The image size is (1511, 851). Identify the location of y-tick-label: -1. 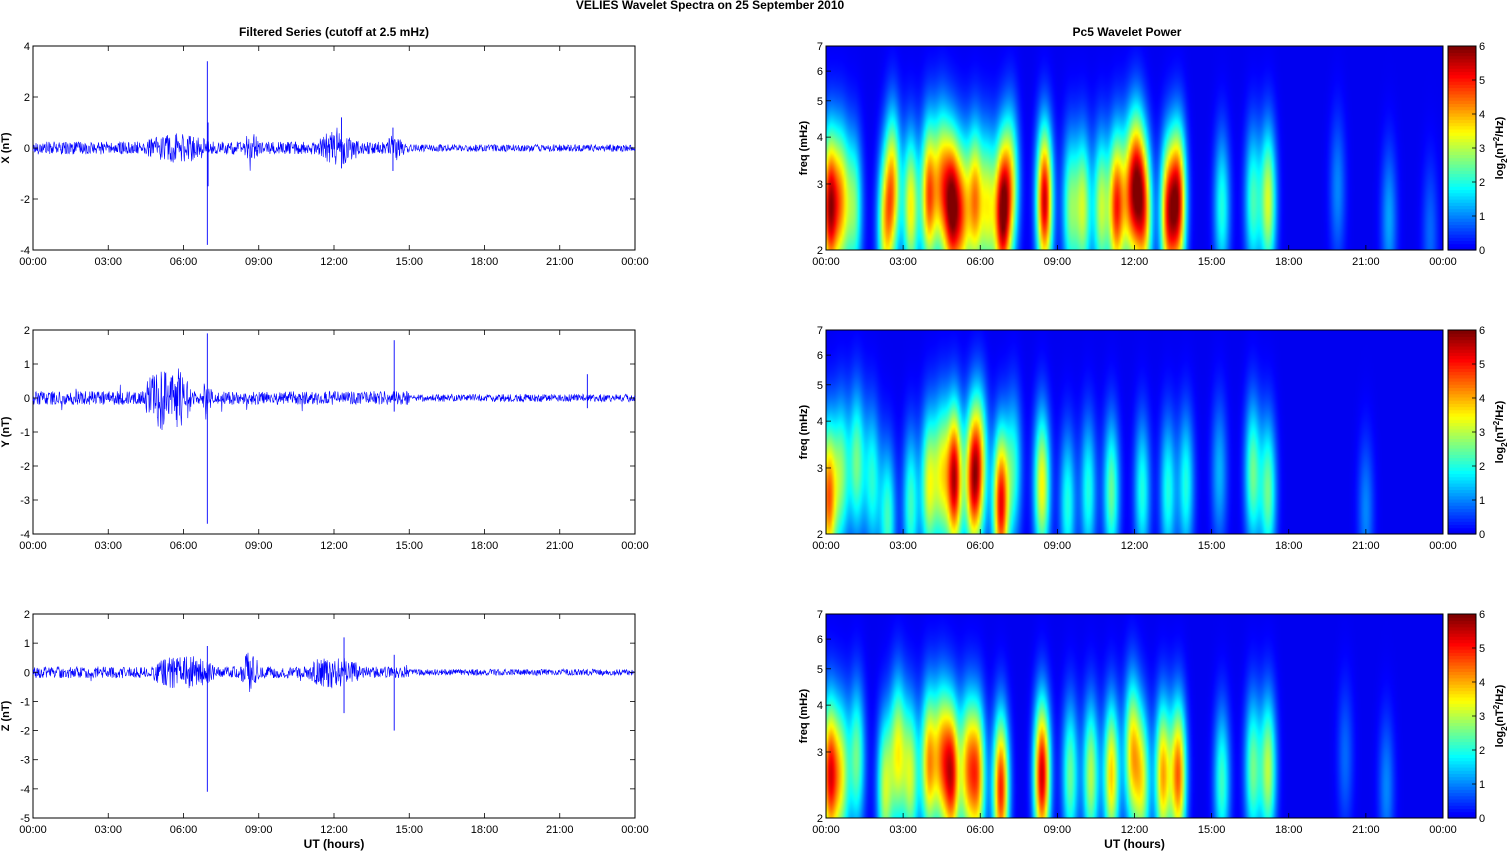
(25, 702).